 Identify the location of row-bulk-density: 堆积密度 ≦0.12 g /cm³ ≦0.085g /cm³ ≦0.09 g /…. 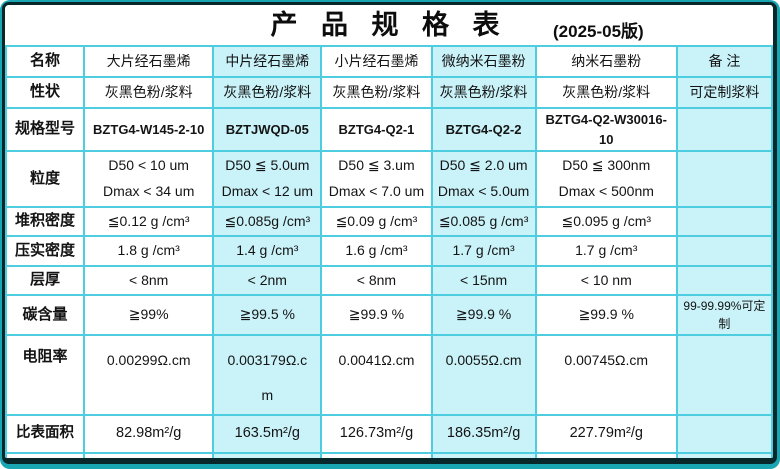
(389, 221).